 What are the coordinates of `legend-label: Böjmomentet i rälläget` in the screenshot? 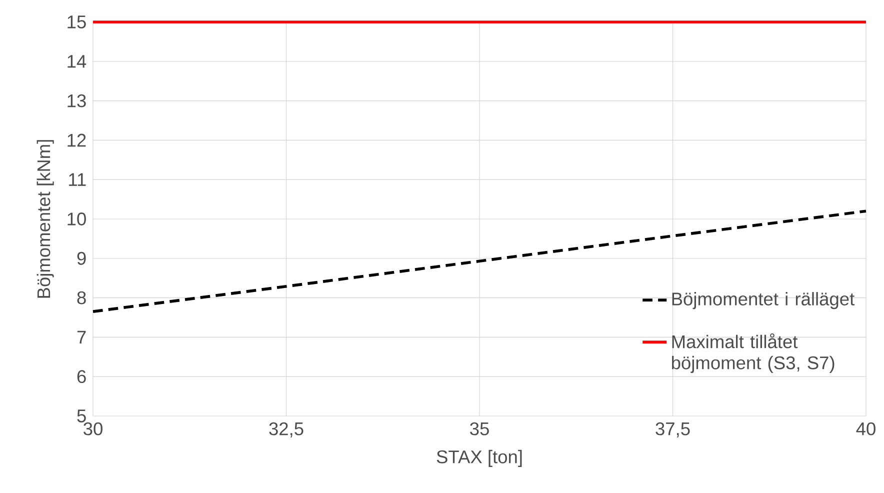 It's located at (763, 301).